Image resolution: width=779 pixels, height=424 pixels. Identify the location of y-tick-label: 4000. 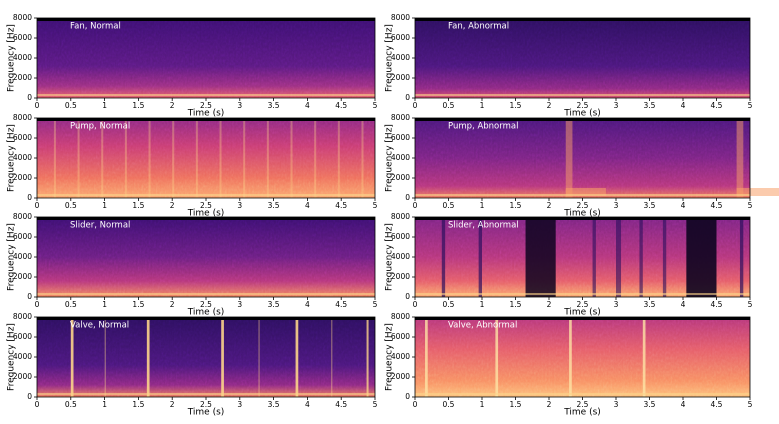
(400, 356).